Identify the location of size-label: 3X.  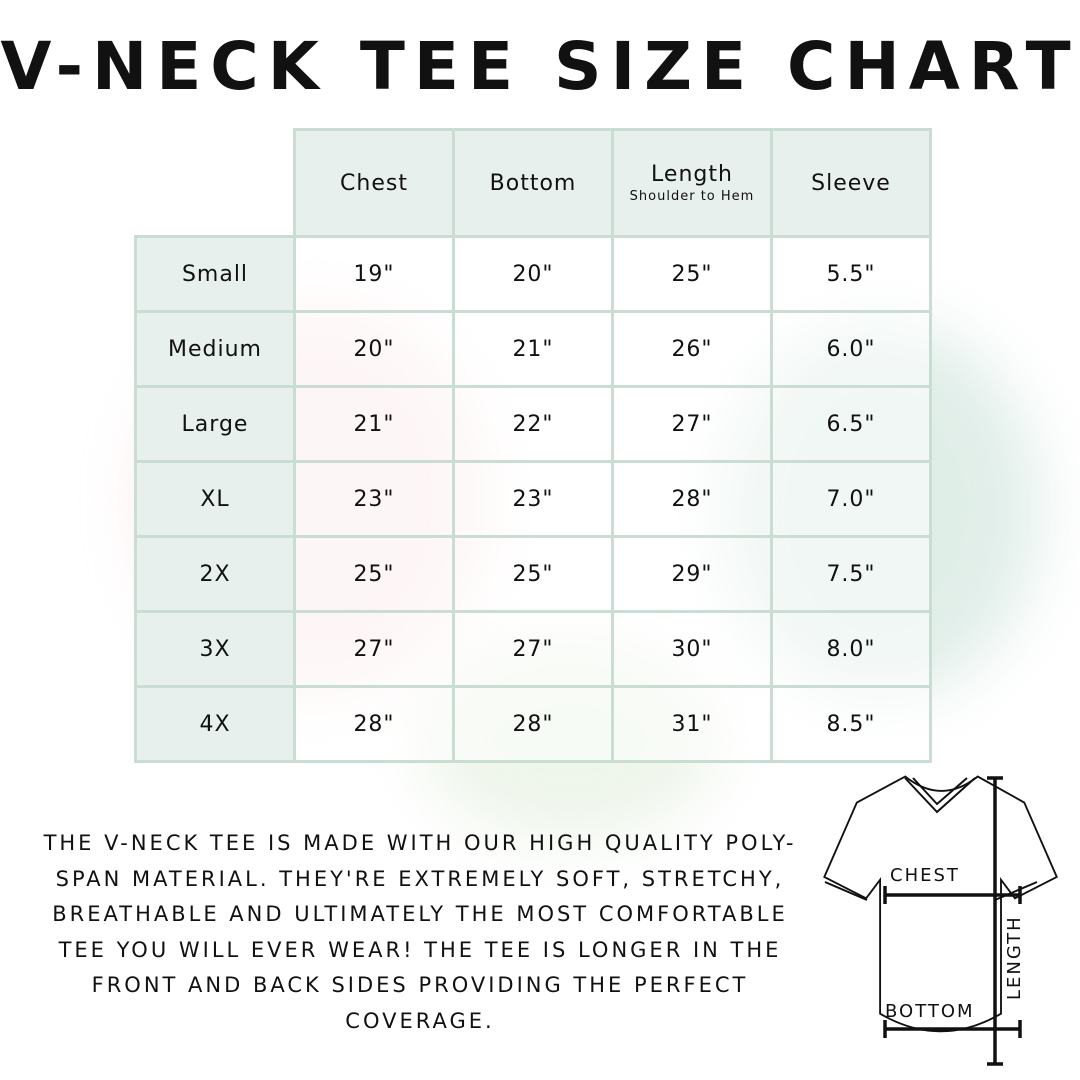
(215, 649).